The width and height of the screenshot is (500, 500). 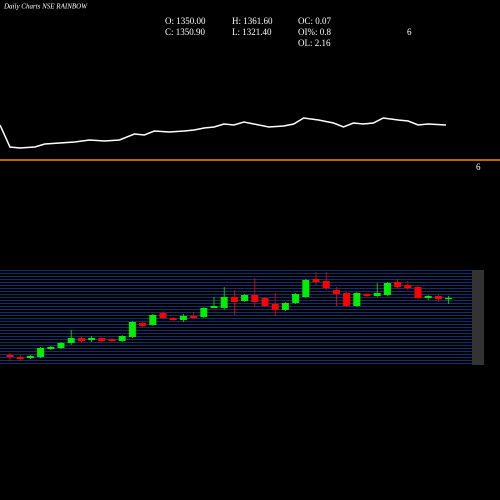 I want to click on info-oi: OI%: 0.8, so click(x=314, y=32).